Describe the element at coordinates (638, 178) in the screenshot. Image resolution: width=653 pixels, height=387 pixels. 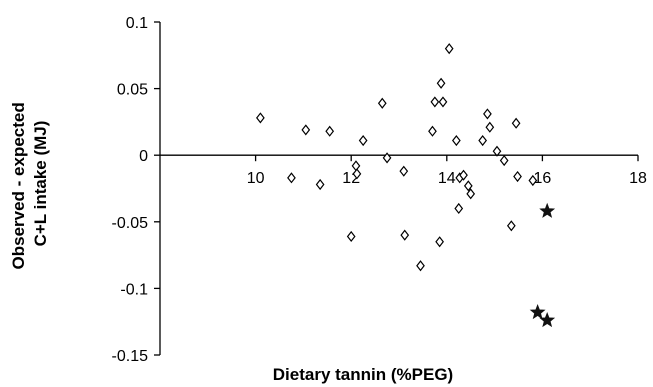
I see `x-tick-label: 18` at that location.